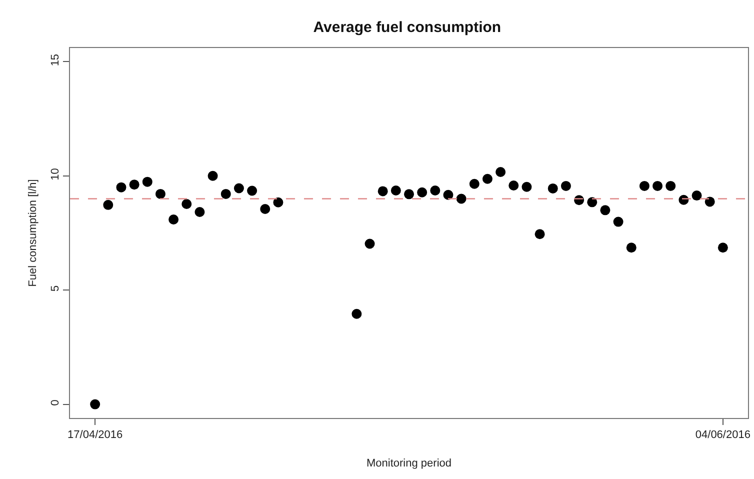 This screenshot has height=479, width=754. I want to click on y-tick-label: 5, so click(56, 288).